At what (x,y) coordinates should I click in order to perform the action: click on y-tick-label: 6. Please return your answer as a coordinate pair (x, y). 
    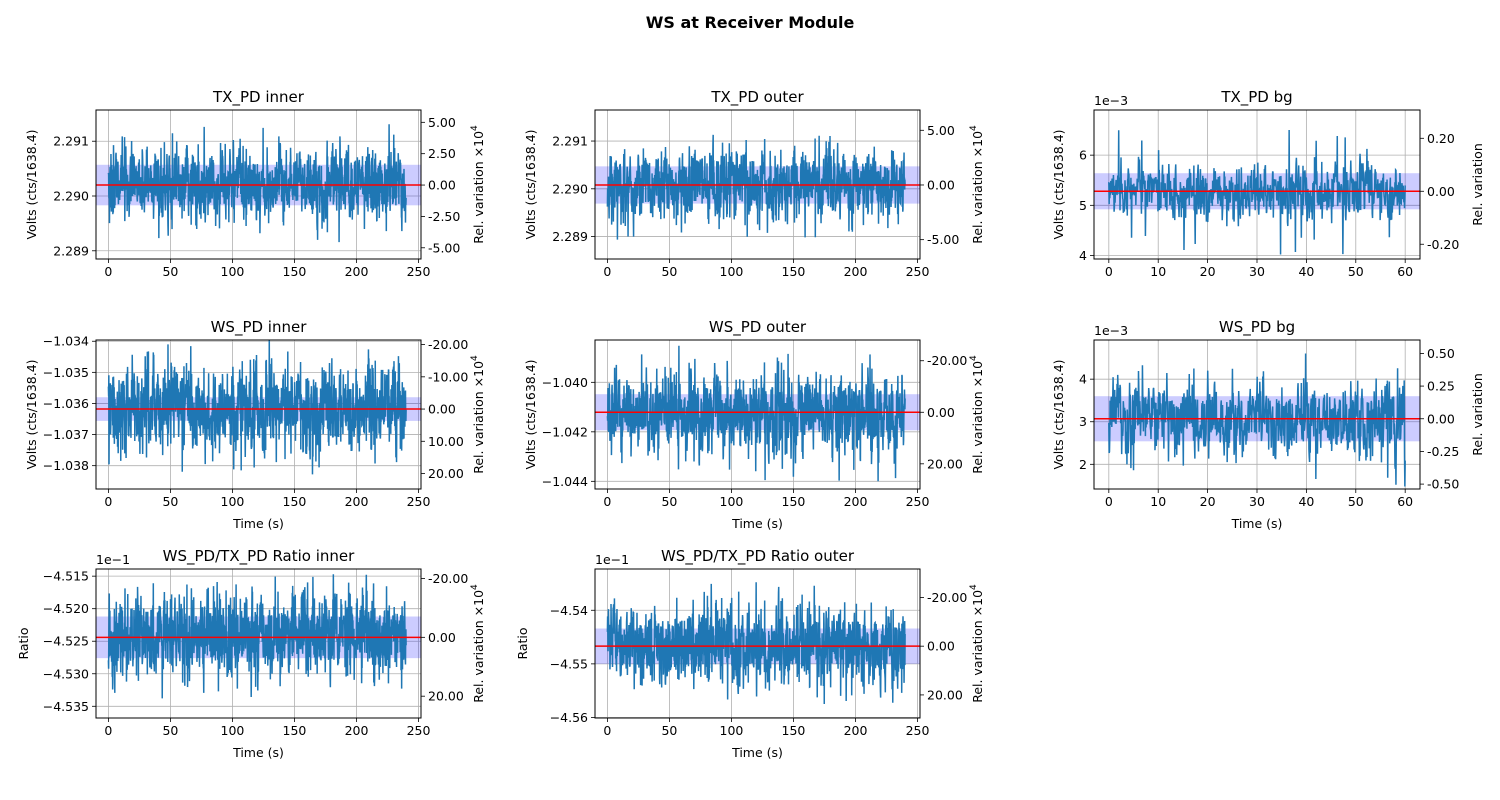
    Looking at the image, I should click on (1083, 155).